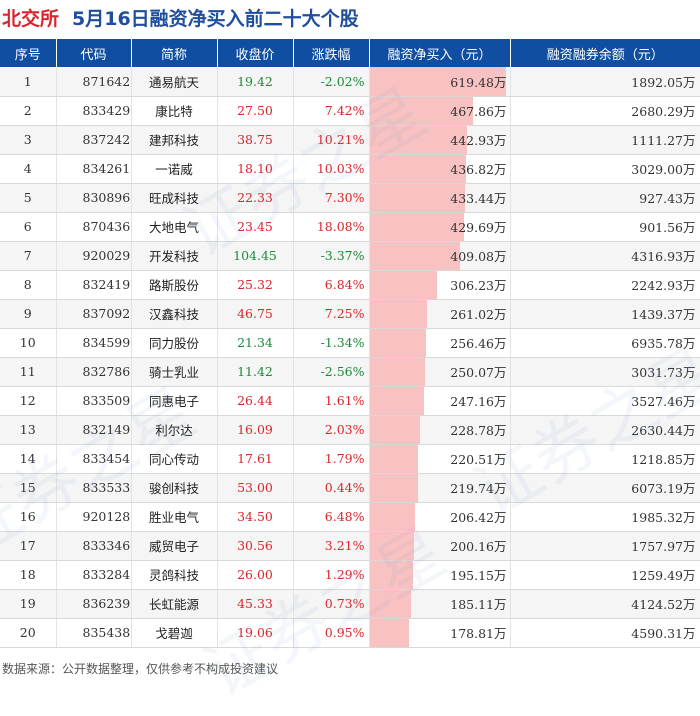 The height and width of the screenshot is (716, 700). Describe the element at coordinates (28, 517) in the screenshot. I see `rank-cell: 16` at that location.